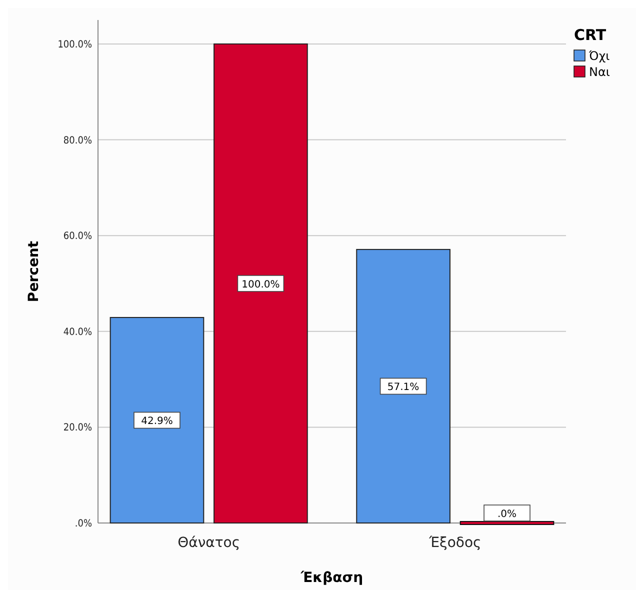 The image size is (644, 598). What do you see at coordinates (83, 524) in the screenshot?
I see `y-tick-label: .0%` at bounding box center [83, 524].